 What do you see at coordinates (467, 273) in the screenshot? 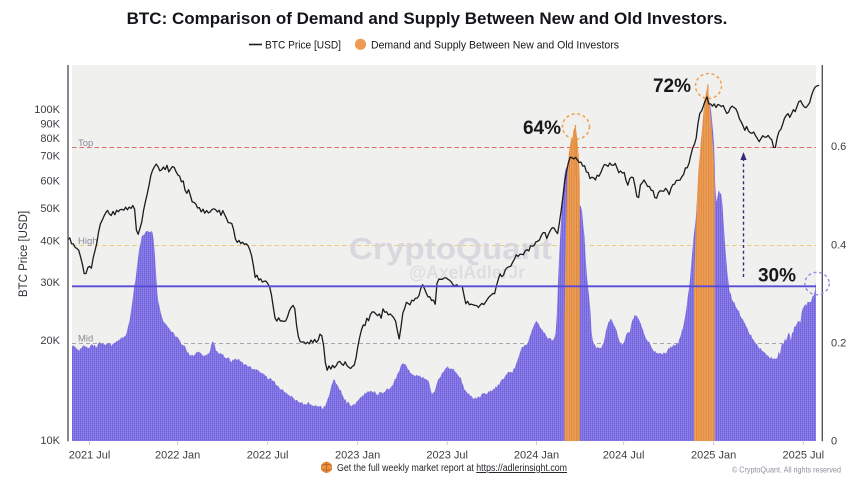
I see `svg-text: @AxelAdlerJr` at bounding box center [467, 273].